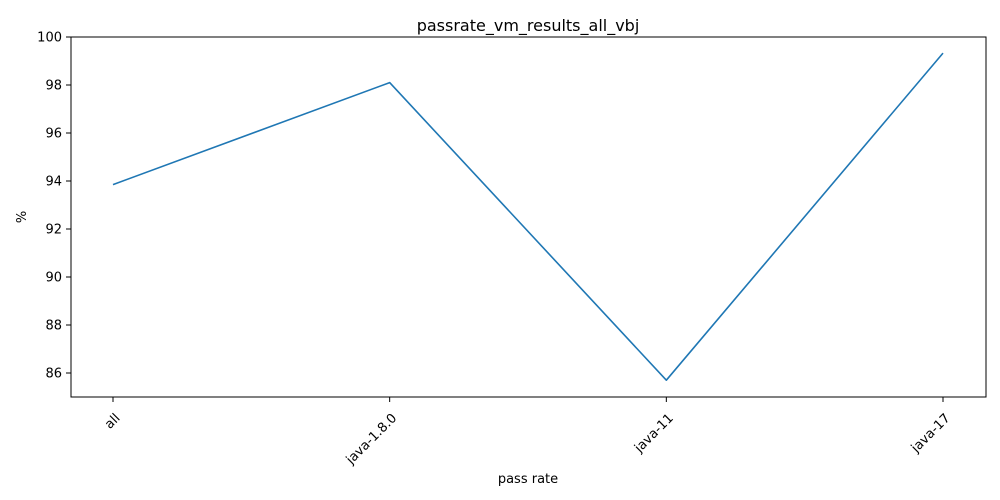  What do you see at coordinates (22, 217) in the screenshot?
I see `y-axis-label: %` at bounding box center [22, 217].